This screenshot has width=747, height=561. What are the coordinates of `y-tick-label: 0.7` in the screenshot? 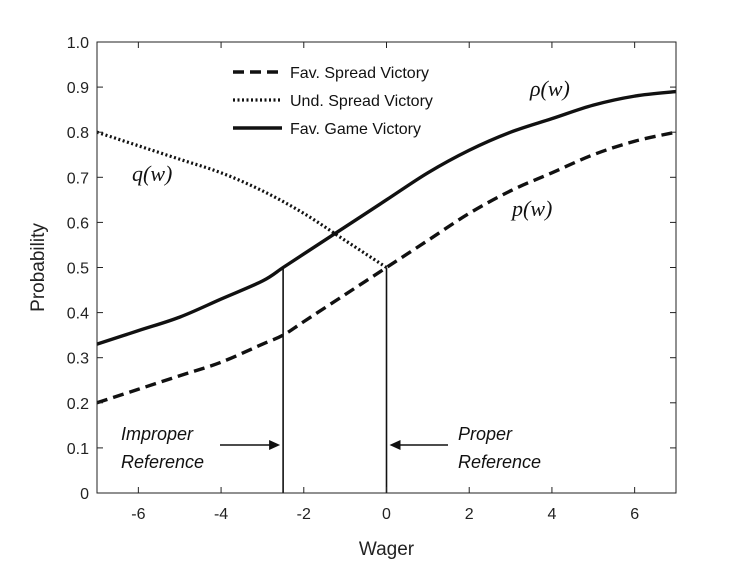 It's located at (78, 178).